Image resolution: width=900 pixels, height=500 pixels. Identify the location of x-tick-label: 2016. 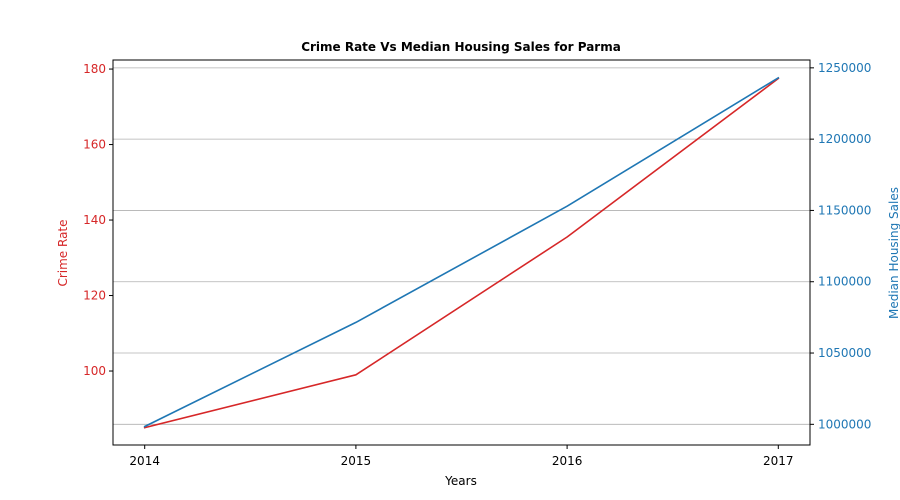
(567, 461).